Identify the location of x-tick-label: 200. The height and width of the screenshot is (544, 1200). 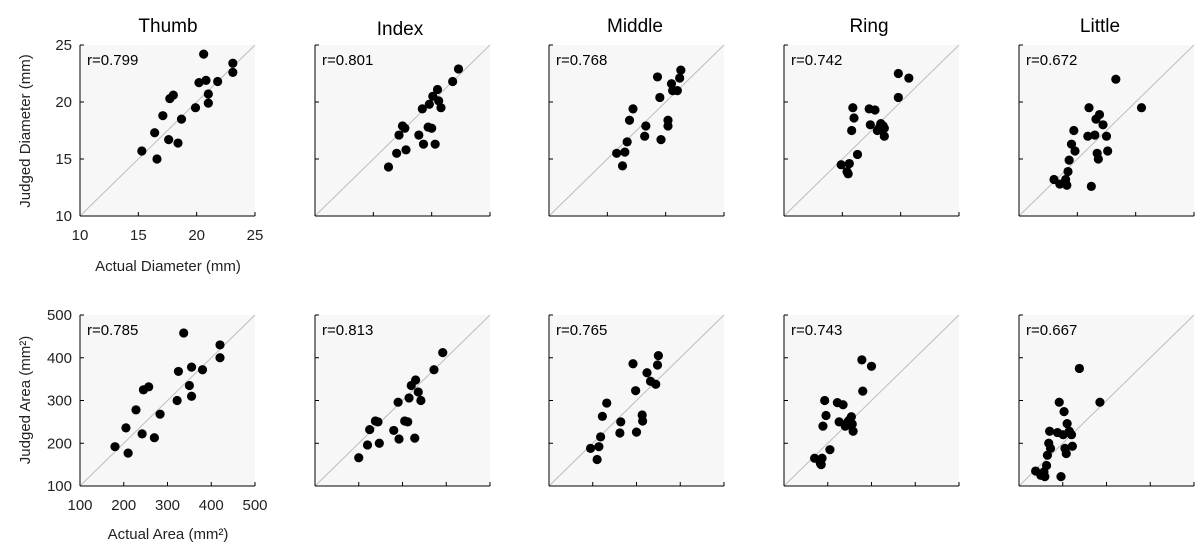
(123, 505).